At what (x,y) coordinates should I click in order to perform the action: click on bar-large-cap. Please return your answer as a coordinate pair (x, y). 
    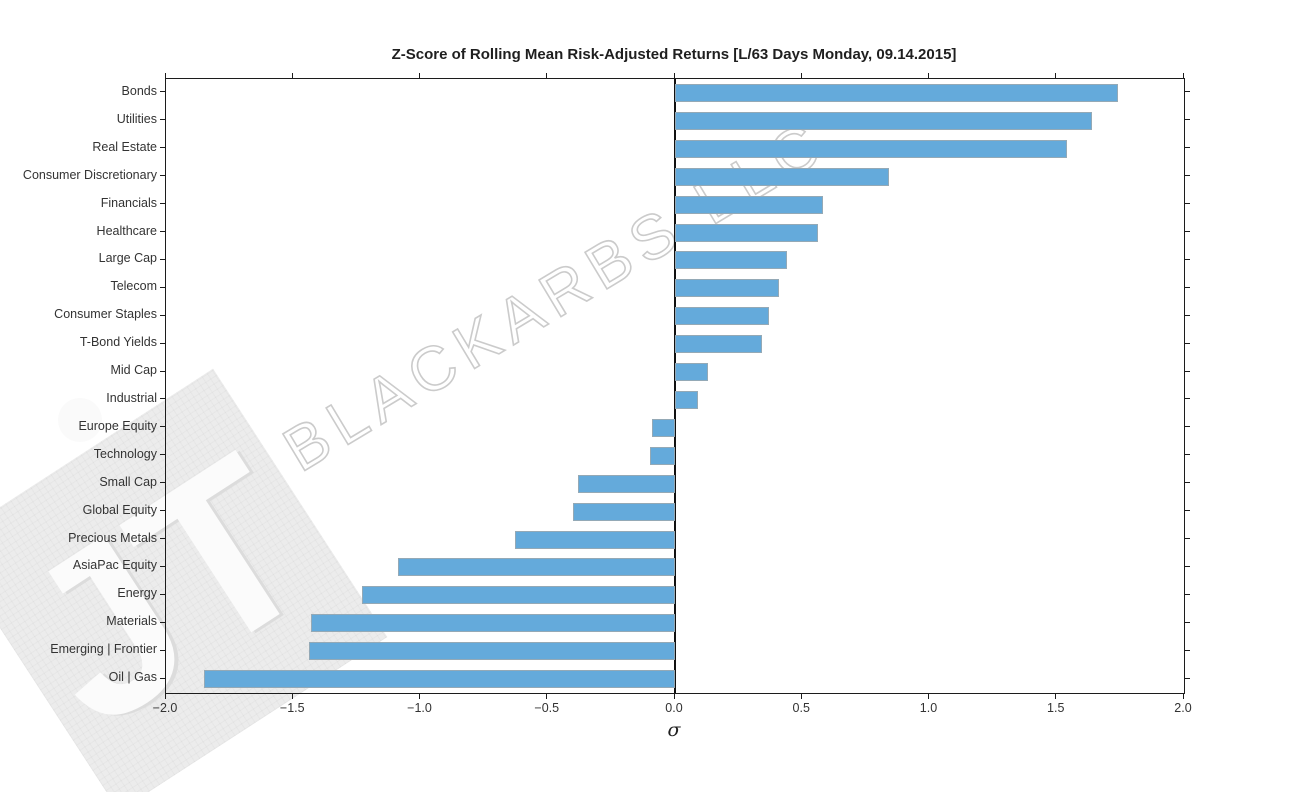
    Looking at the image, I should click on (731, 260).